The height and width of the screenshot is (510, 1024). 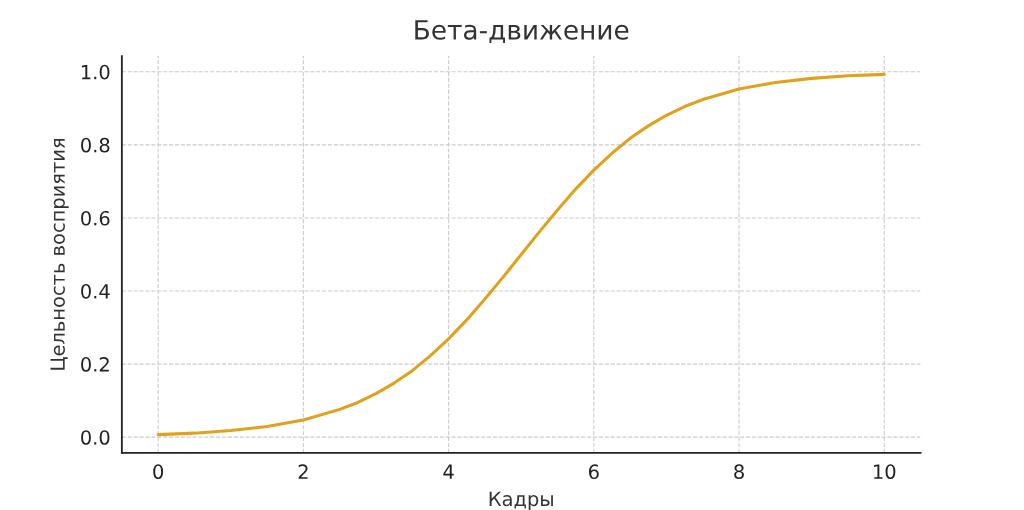 I want to click on x-axis-title: Кадры, so click(x=521, y=500).